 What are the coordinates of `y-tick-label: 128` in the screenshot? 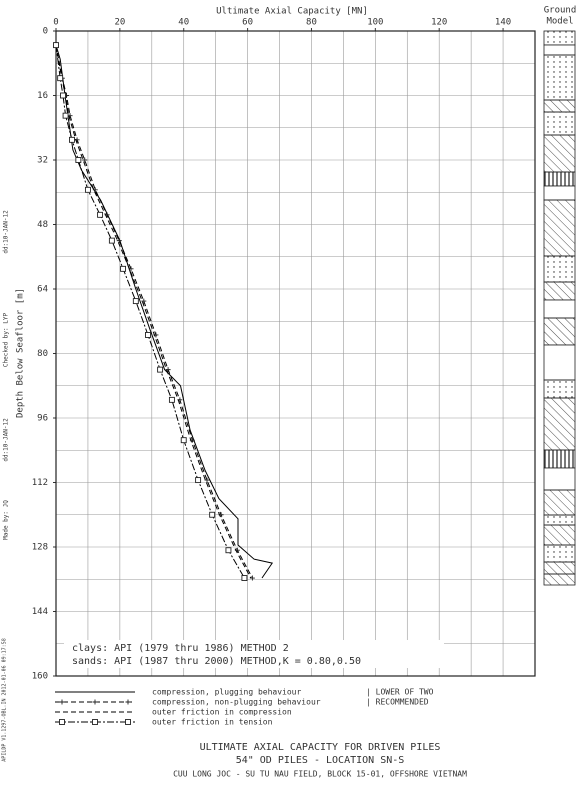 It's located at (40, 548).